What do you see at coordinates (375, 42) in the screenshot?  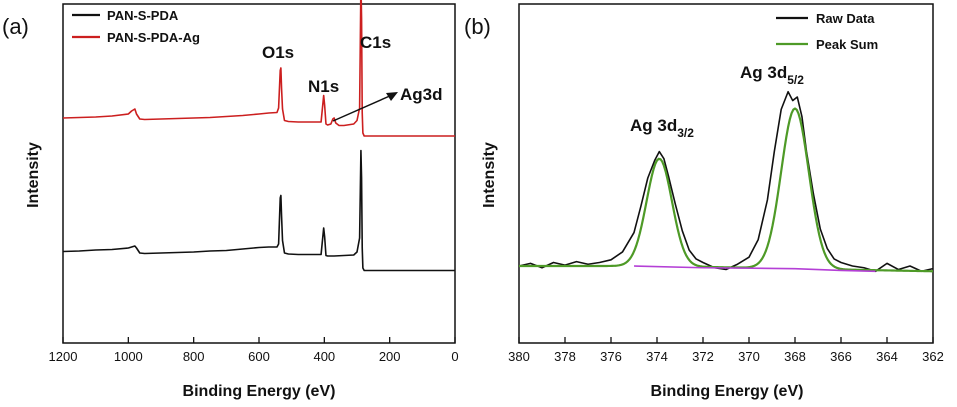 I see `annotation-c1s: C1s` at bounding box center [375, 42].